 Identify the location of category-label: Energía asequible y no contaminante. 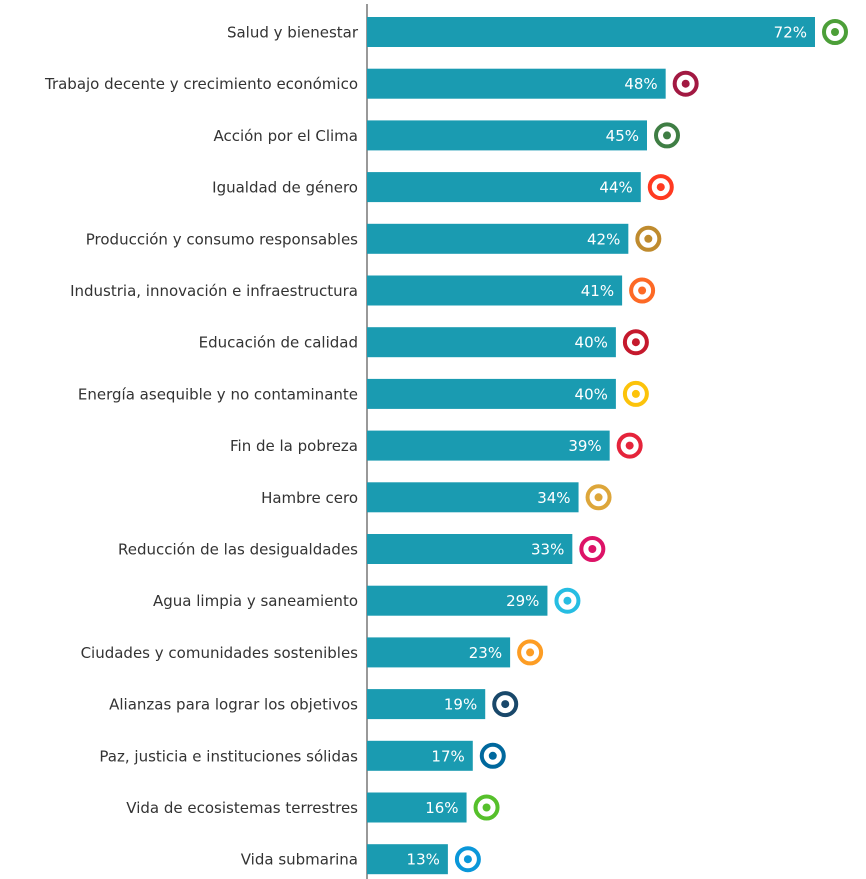
(218, 394).